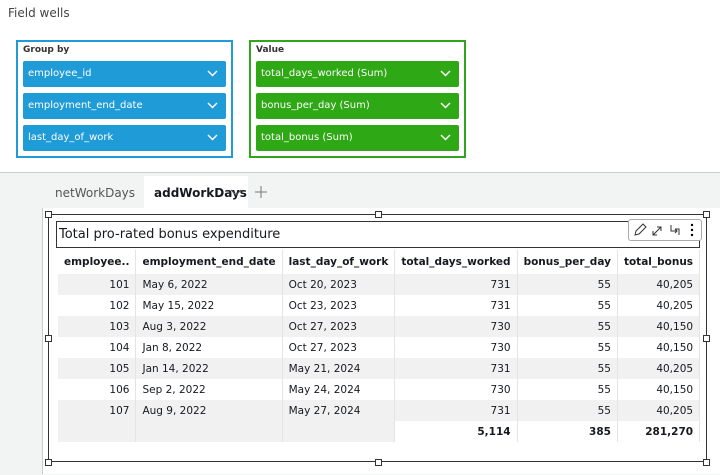 The width and height of the screenshot is (720, 475). Describe the element at coordinates (95, 193) in the screenshot. I see `tab: netWorkDays` at that location.